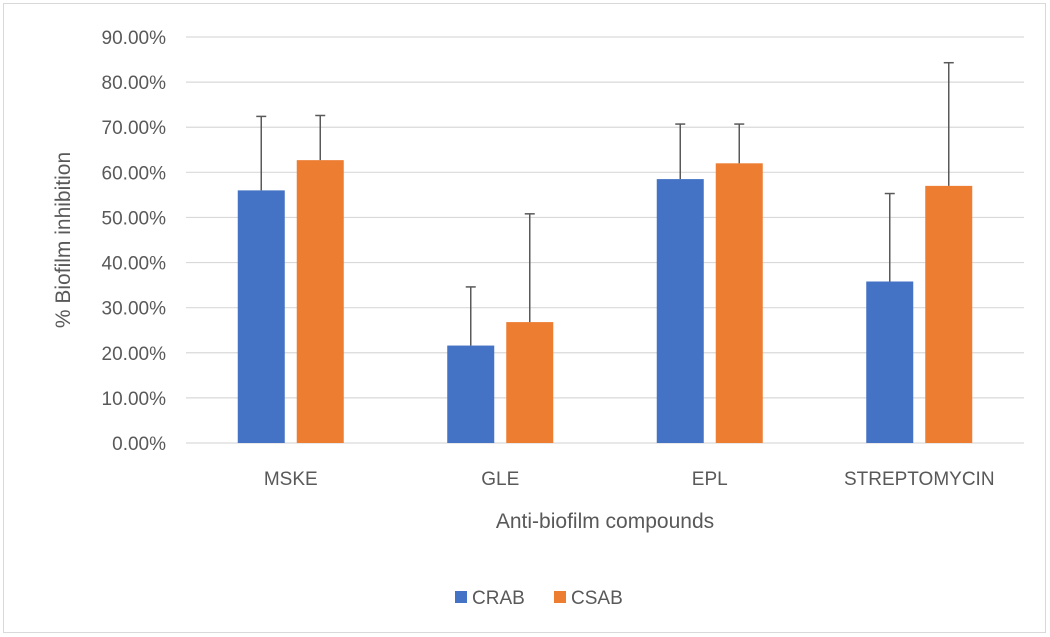 The image size is (1050, 637). Describe the element at coordinates (134, 218) in the screenshot. I see `y-tick-label: 50.00%` at that location.